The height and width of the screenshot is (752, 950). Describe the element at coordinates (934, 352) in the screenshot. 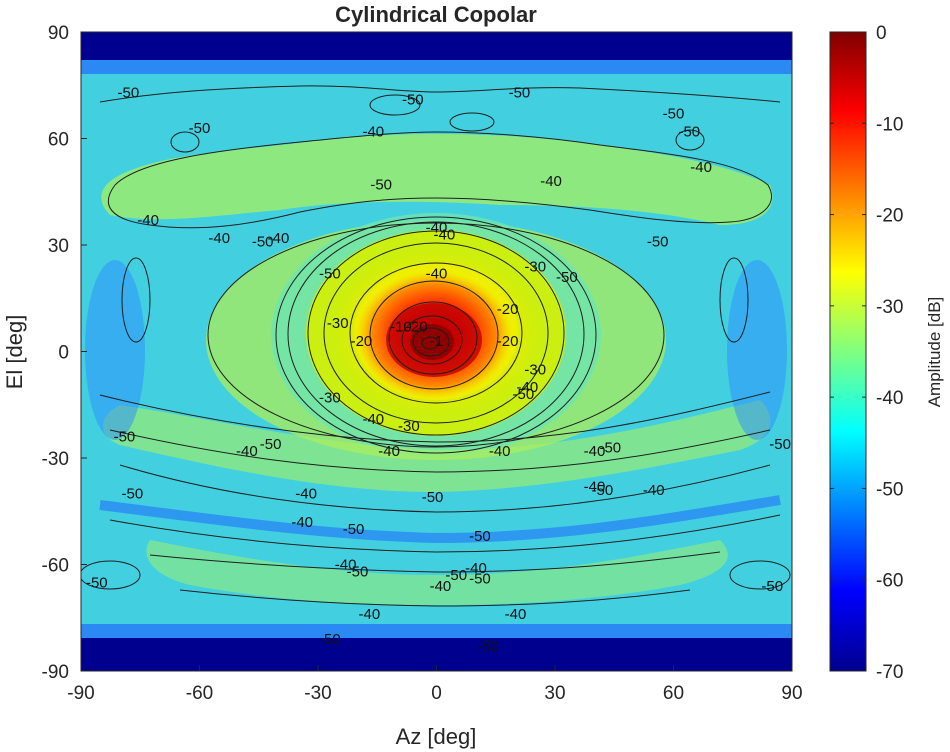

I see `colorbar-label: Amplitude [dB]` at that location.